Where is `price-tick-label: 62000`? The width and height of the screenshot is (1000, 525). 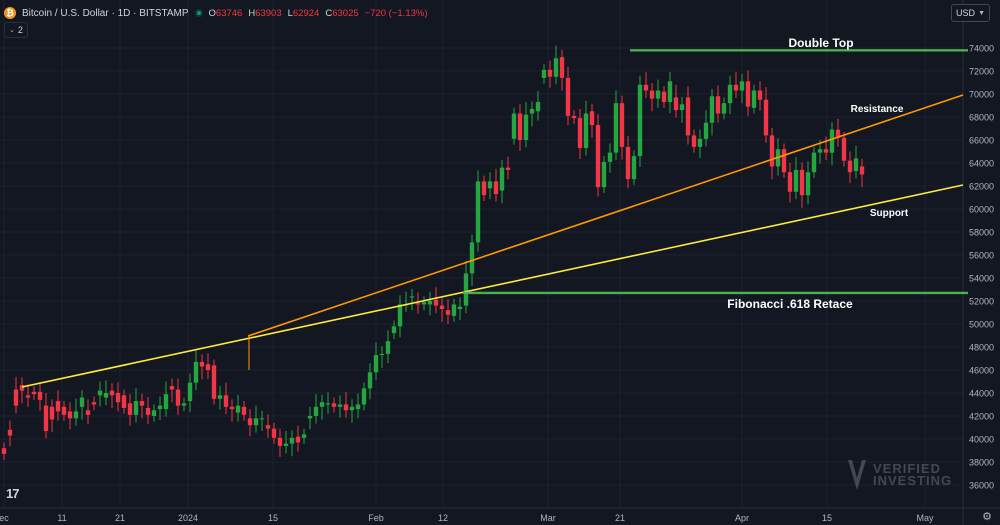 price-tick-label: 62000 is located at coordinates (981, 187).